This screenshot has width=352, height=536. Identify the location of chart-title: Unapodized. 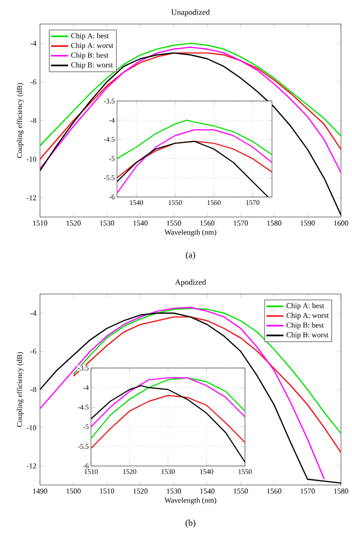
(190, 12).